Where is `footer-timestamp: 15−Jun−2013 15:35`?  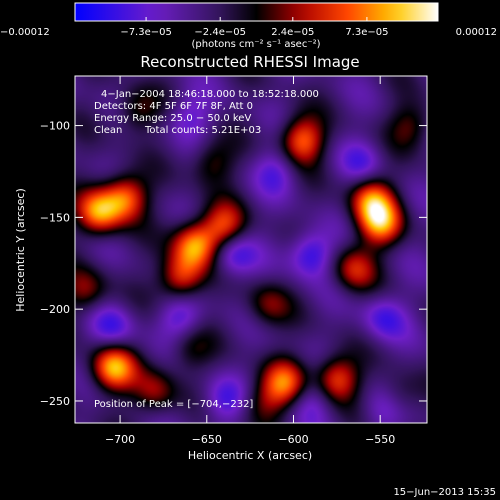
footer-timestamp: 15−Jun−2013 15:35 is located at coordinates (444, 492).